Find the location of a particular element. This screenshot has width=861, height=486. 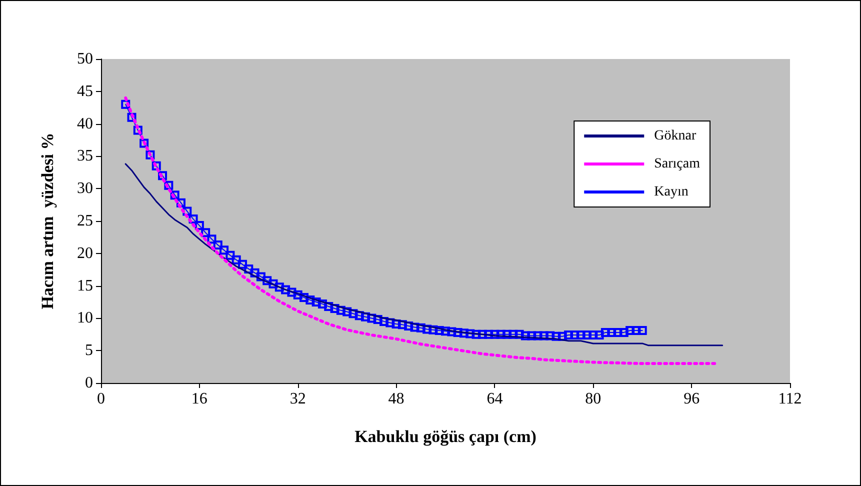

x-tick-label: 96 is located at coordinates (692, 399).